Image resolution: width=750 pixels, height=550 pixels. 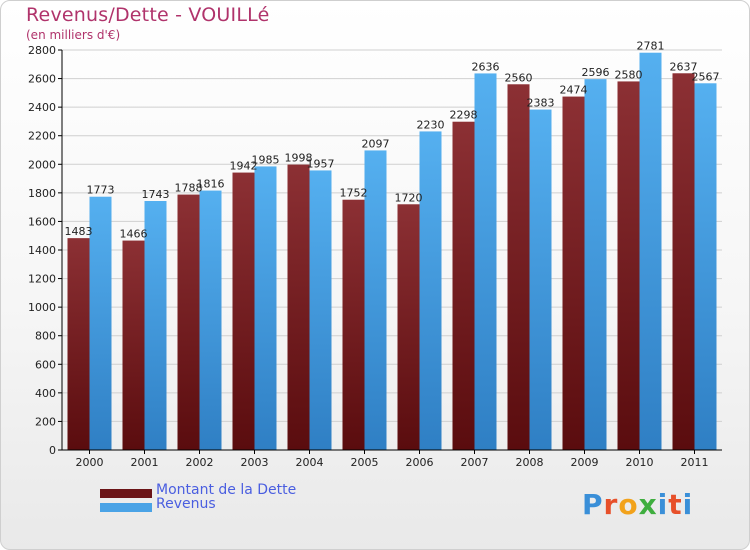 I want to click on chart-subtitle: (en milliers d'€), so click(x=73, y=35).